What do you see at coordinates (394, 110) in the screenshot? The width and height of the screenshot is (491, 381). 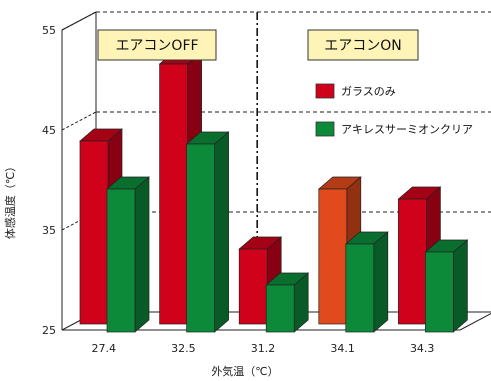 I see `legend: ガラスのみ アキレスサーミオンクリア` at bounding box center [394, 110].